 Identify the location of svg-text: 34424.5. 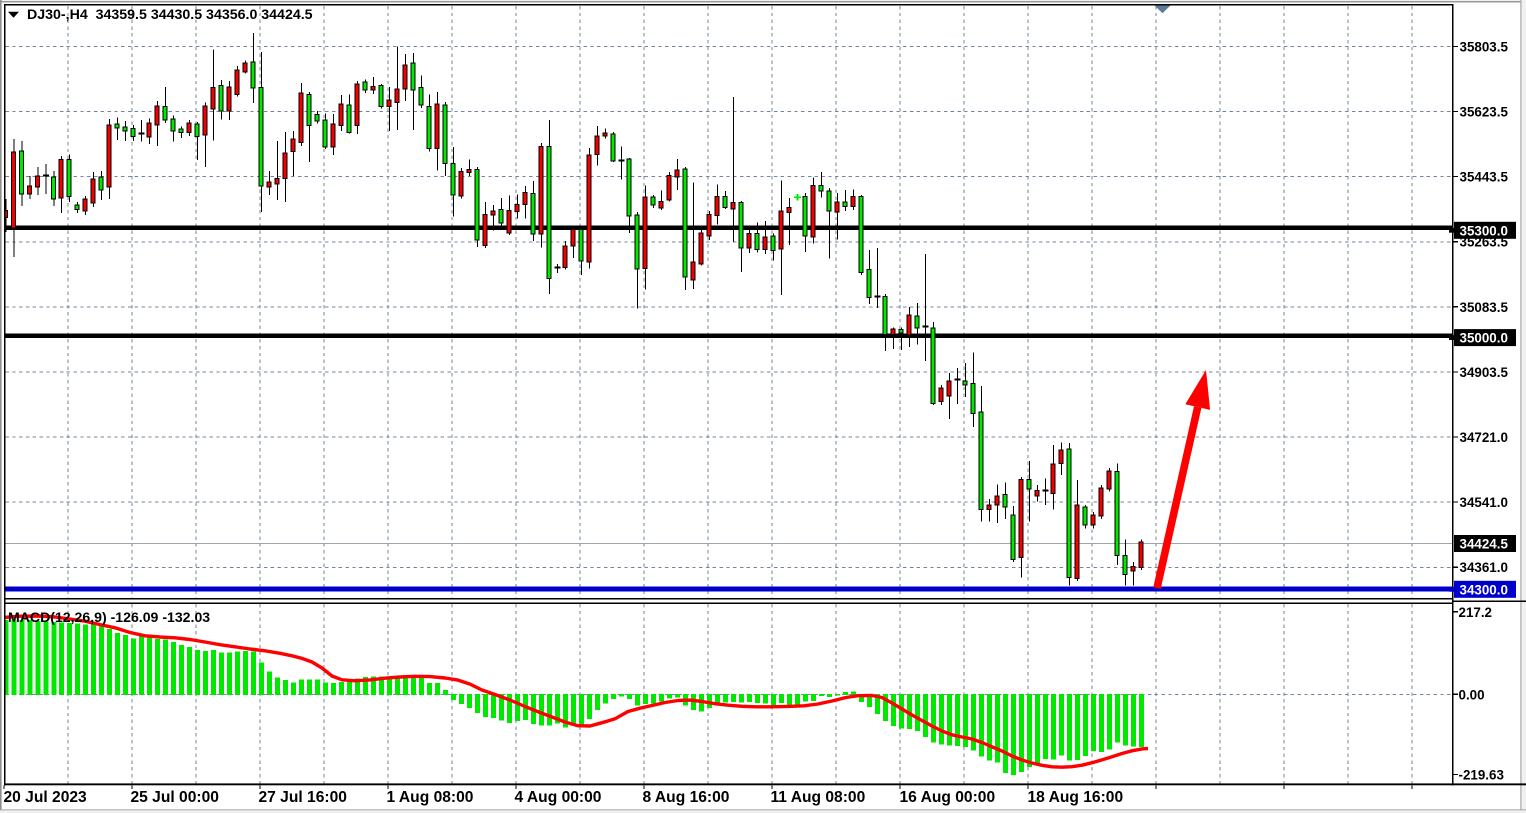
(1484, 544).